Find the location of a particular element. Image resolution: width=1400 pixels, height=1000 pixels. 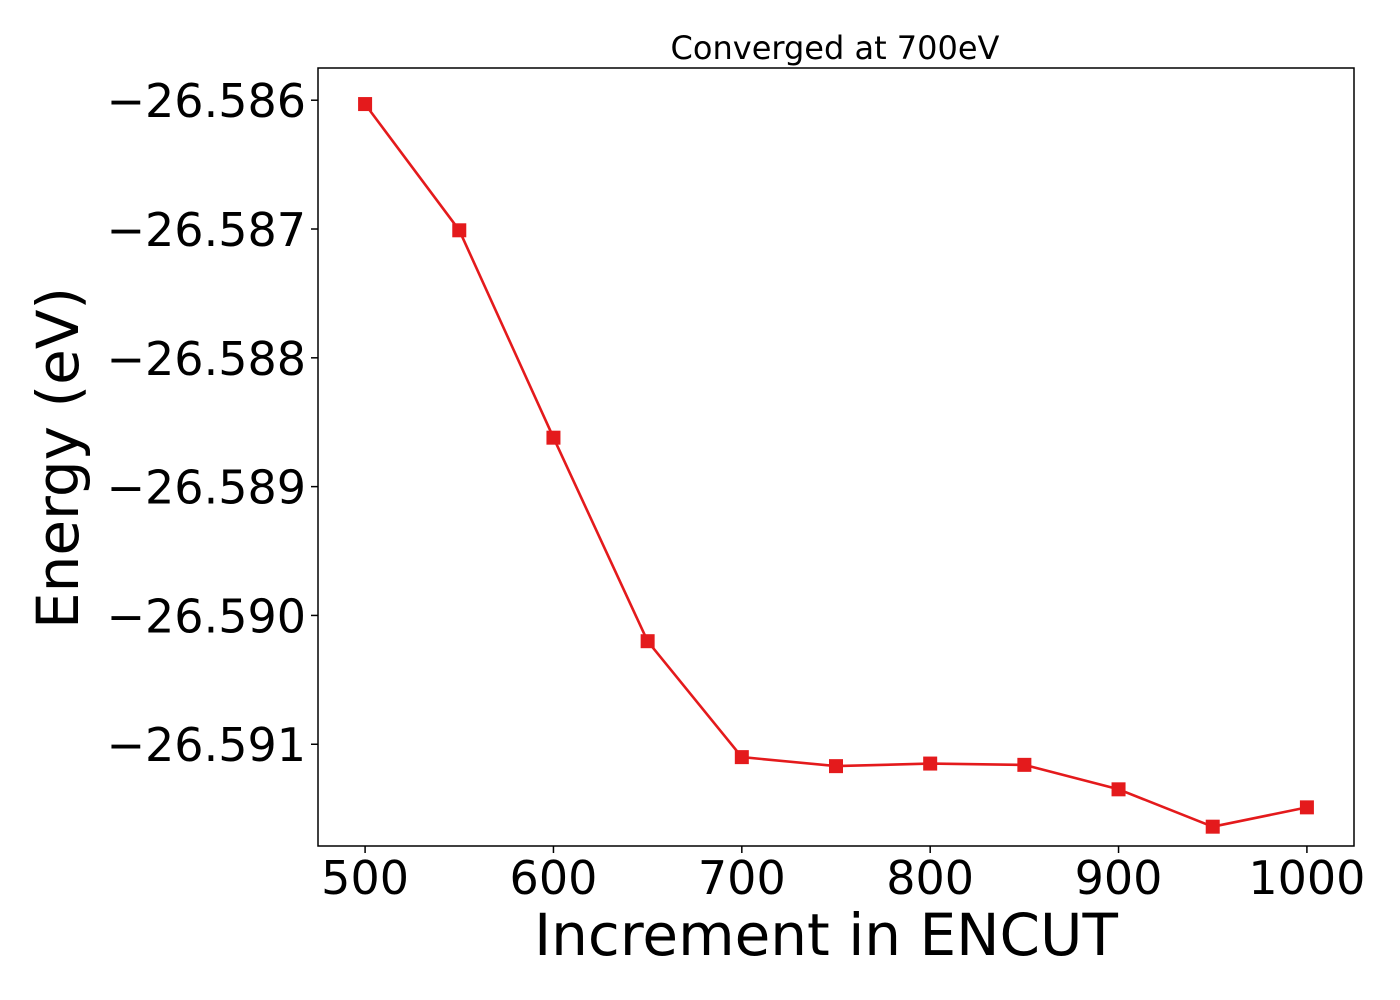

x-tick-label: 1000 is located at coordinates (1306, 878).